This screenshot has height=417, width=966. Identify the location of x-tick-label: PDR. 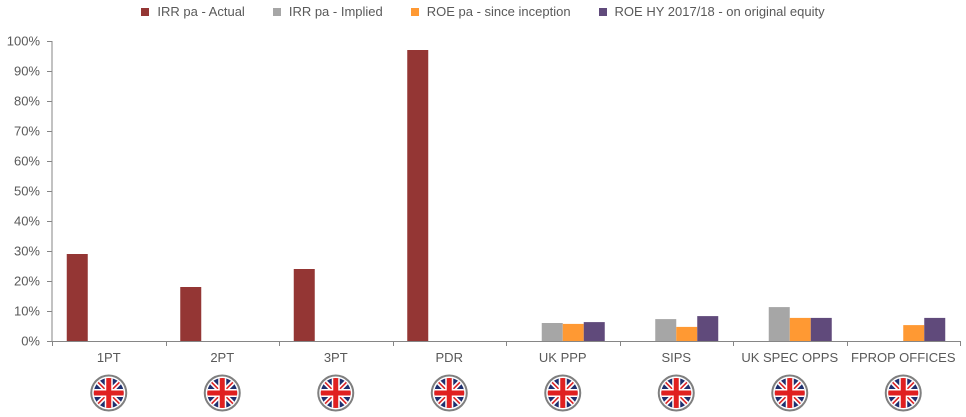
(449, 357).